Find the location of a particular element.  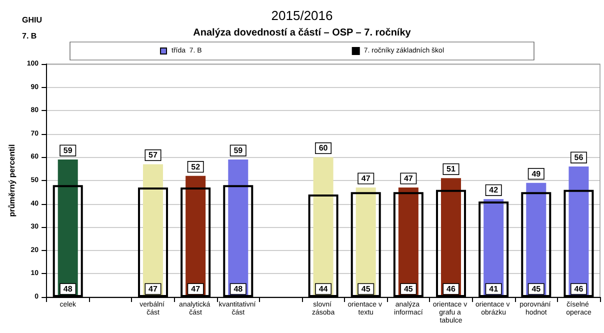

y-axis-title: průměrný percentil is located at coordinates (12, 180).